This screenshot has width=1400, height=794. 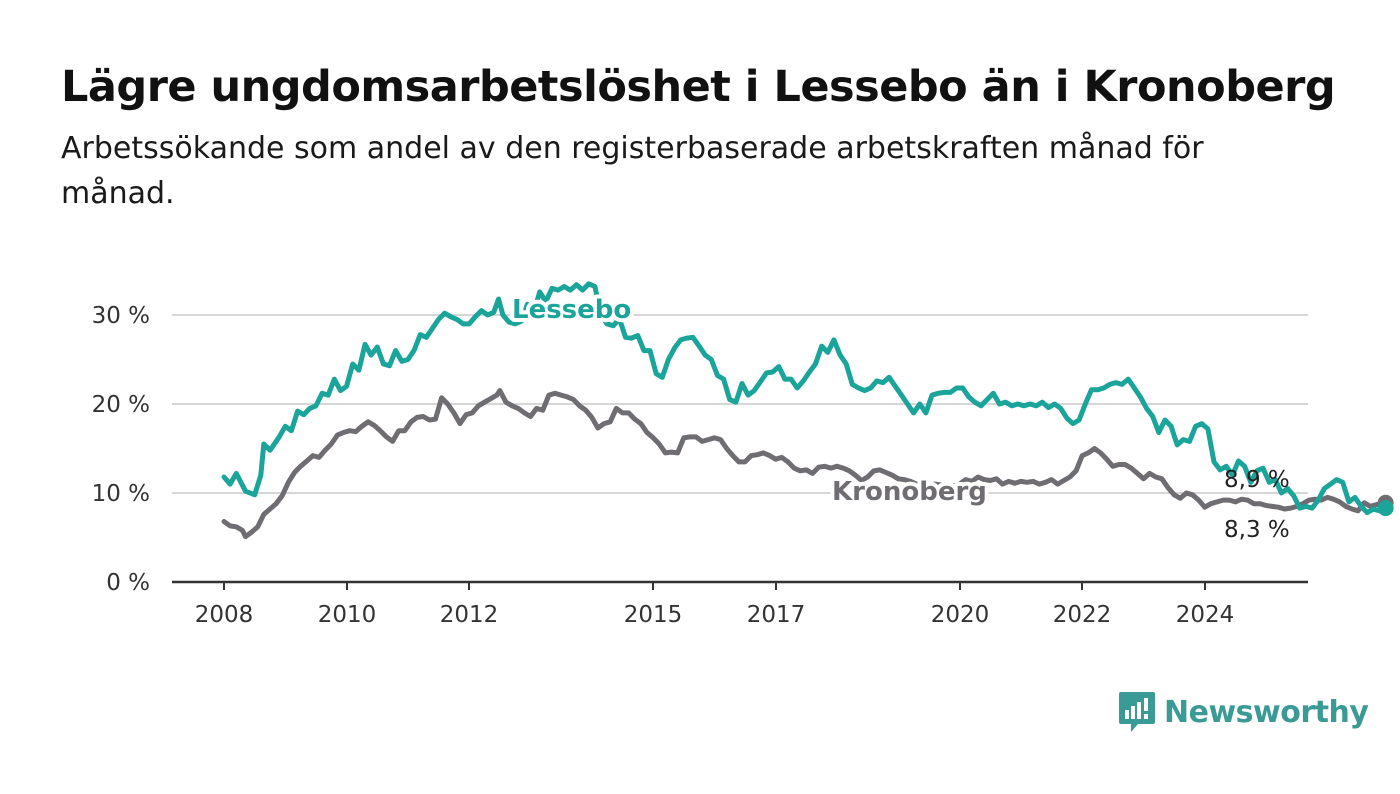 I want to click on y-tick-label: 30 %, so click(x=121, y=316).